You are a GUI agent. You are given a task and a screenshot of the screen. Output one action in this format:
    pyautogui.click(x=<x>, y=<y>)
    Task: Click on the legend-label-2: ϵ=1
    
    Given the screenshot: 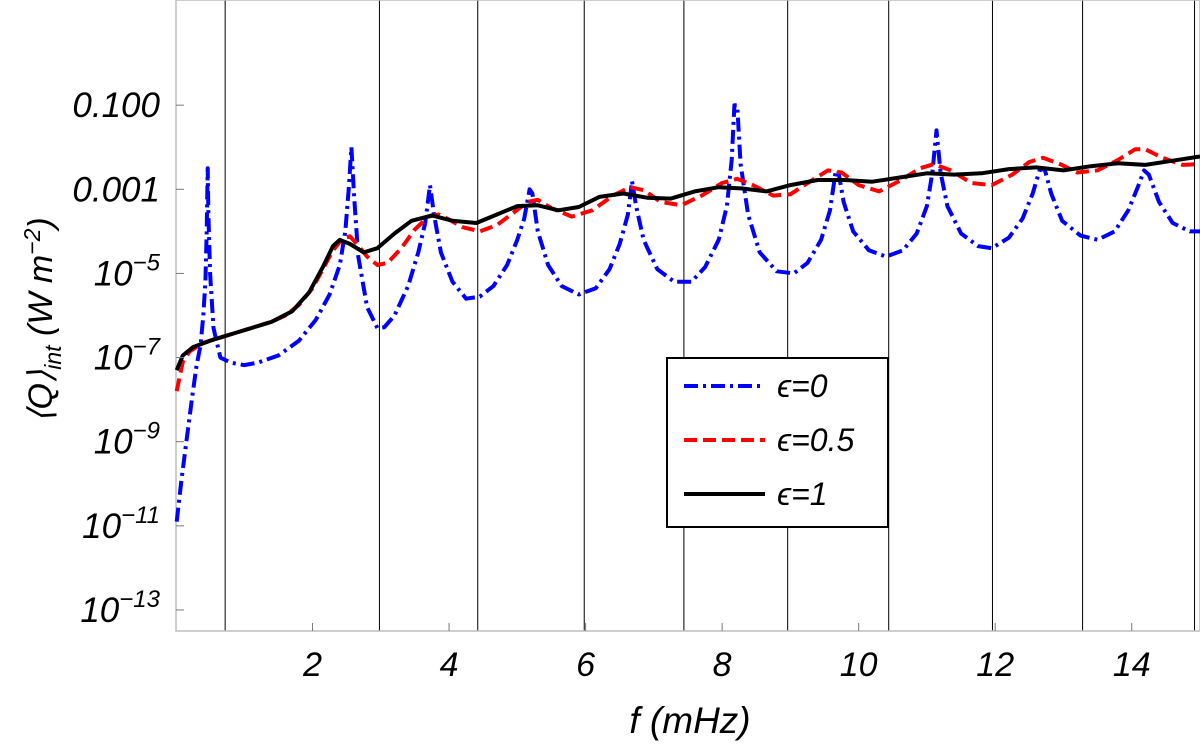 What is the action you would take?
    pyautogui.click(x=802, y=494)
    